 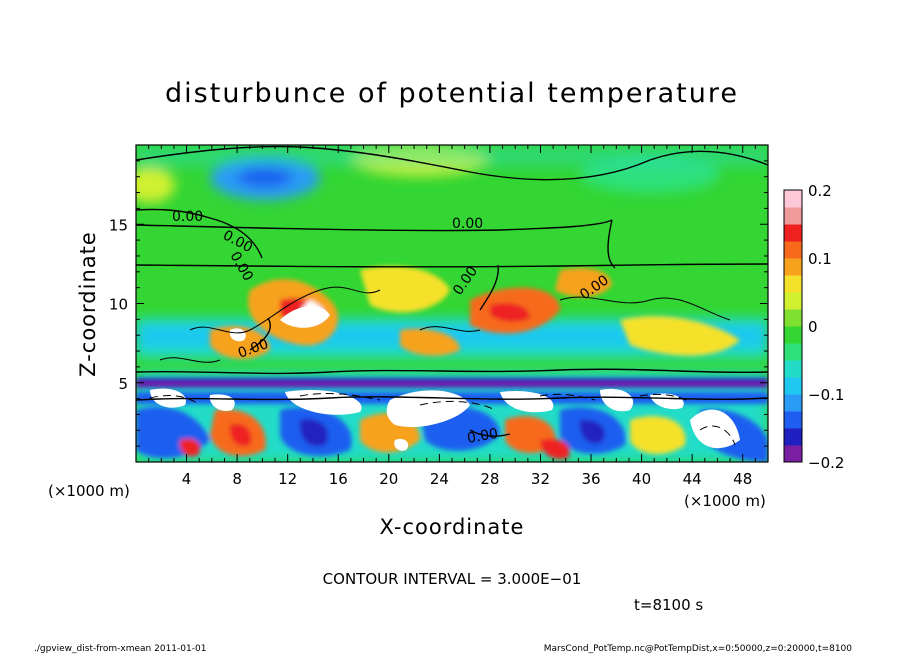 What do you see at coordinates (445, 324) in the screenshot?
I see `contour-lines-thin` at bounding box center [445, 324].